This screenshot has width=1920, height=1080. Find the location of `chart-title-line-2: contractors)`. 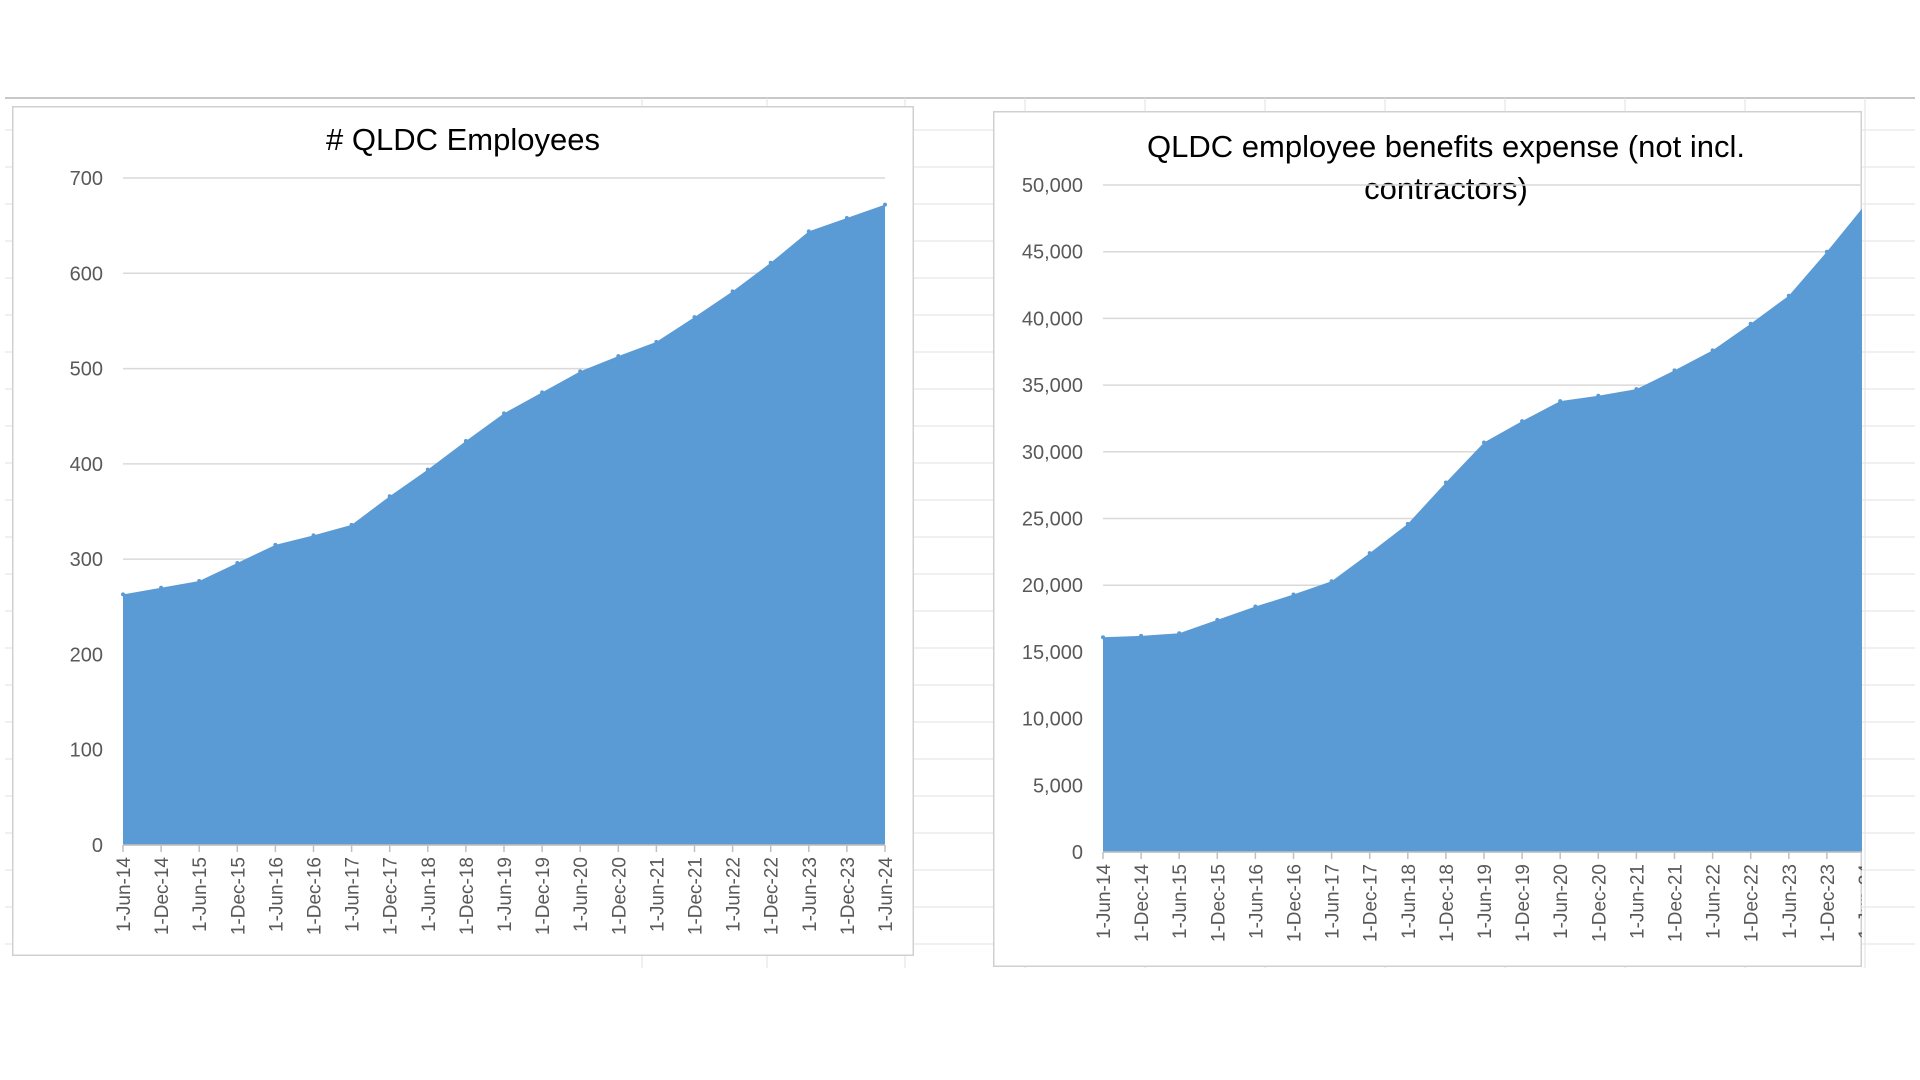

chart-title-line-2: contractors) is located at coordinates (1446, 188).